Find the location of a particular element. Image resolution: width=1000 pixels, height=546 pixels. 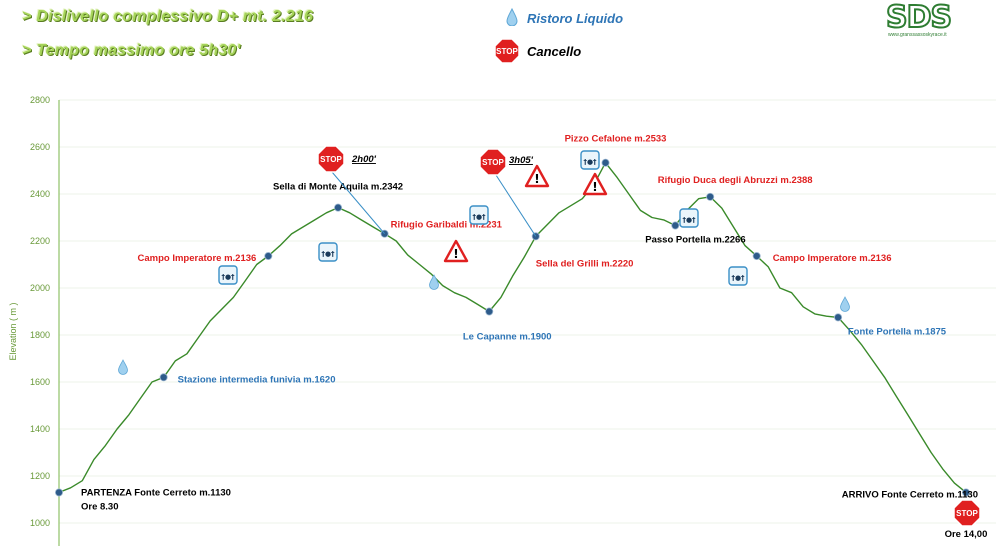

waypoint-label: Passo Portella m.2266 is located at coordinates (695, 239).